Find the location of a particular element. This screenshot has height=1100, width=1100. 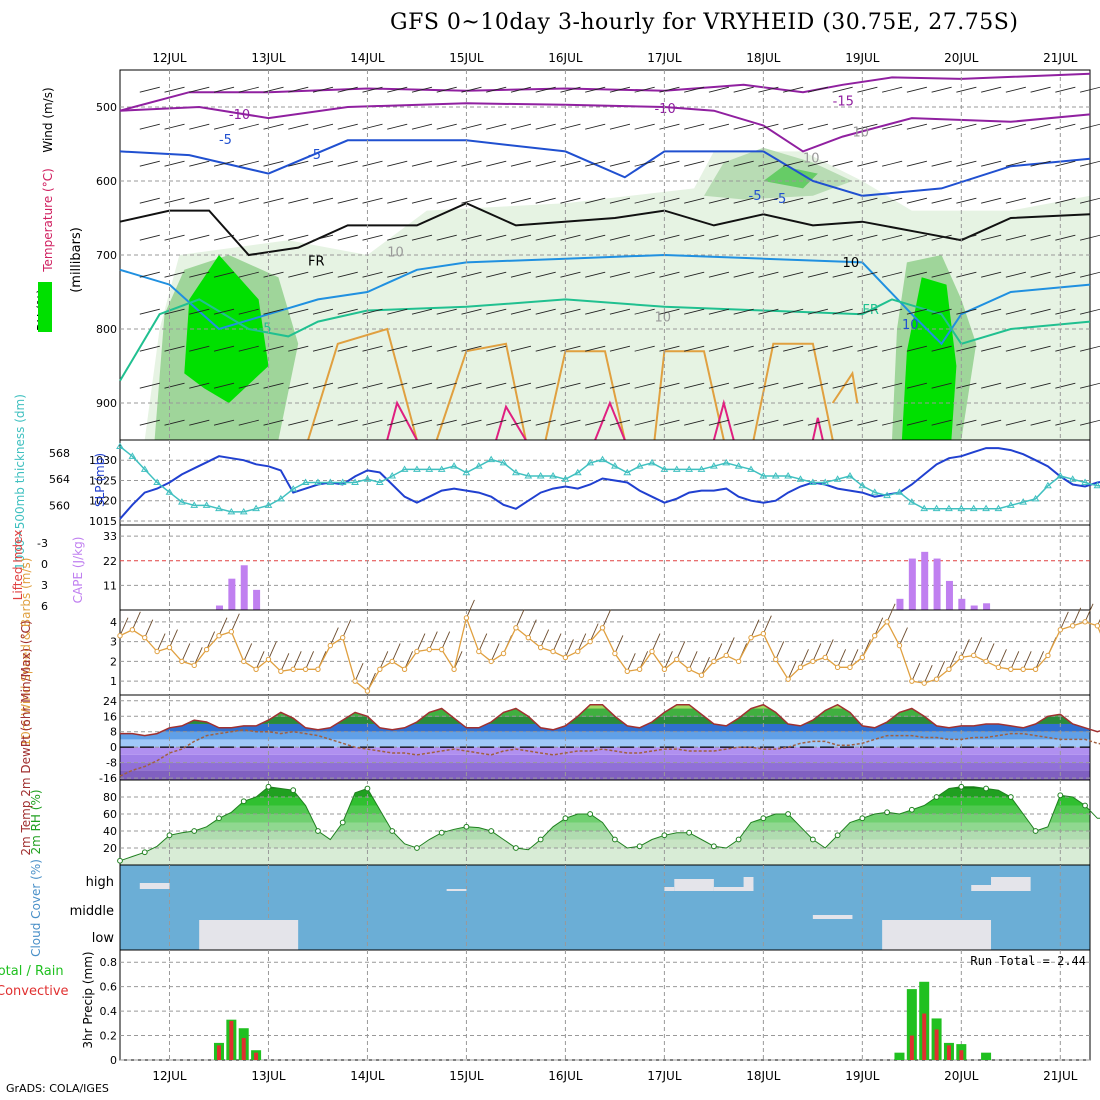

lifted-index-label: Lifted Index is located at coordinates (18, 565).